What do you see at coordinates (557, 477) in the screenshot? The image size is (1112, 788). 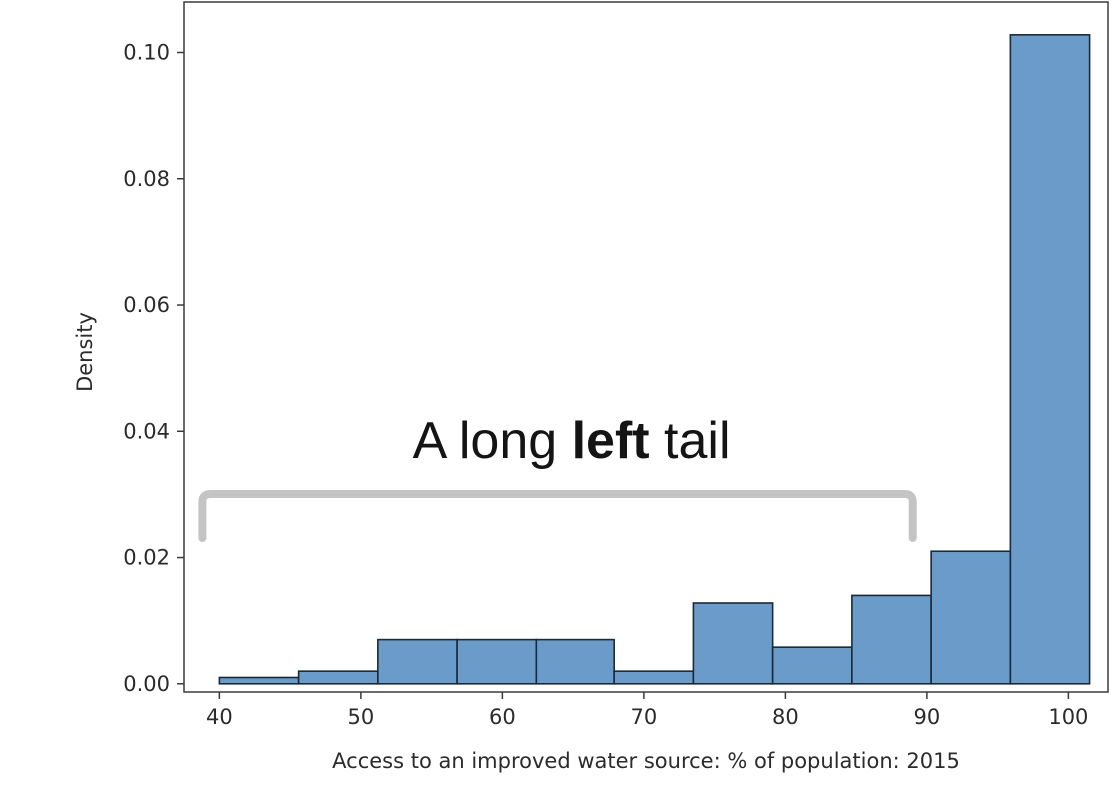 I see `annotation-group: A long left tail` at bounding box center [557, 477].